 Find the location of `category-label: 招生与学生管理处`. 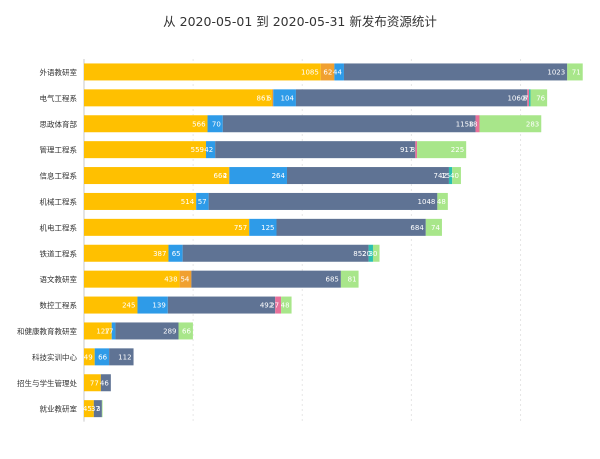

category-label: 招生与学生管理处 is located at coordinates (47, 383).